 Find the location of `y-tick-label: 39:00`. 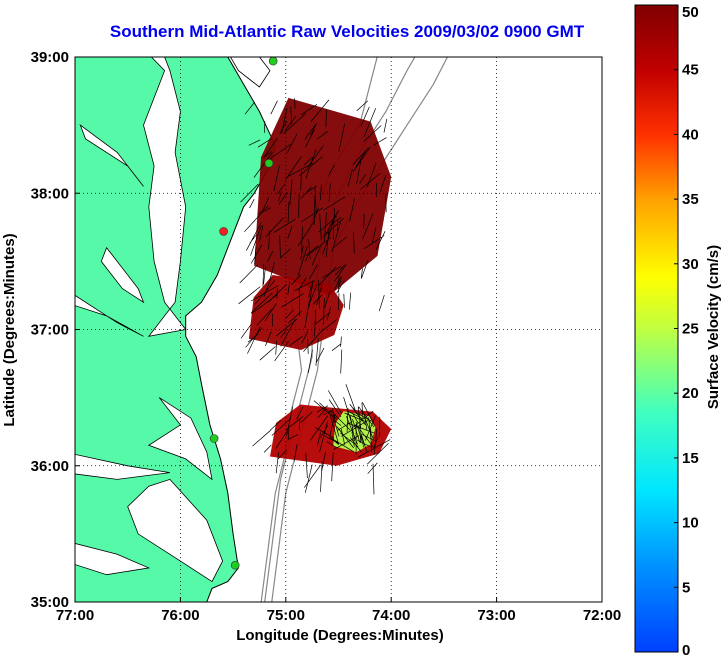

y-tick-label: 39:00 is located at coordinates (50, 57).